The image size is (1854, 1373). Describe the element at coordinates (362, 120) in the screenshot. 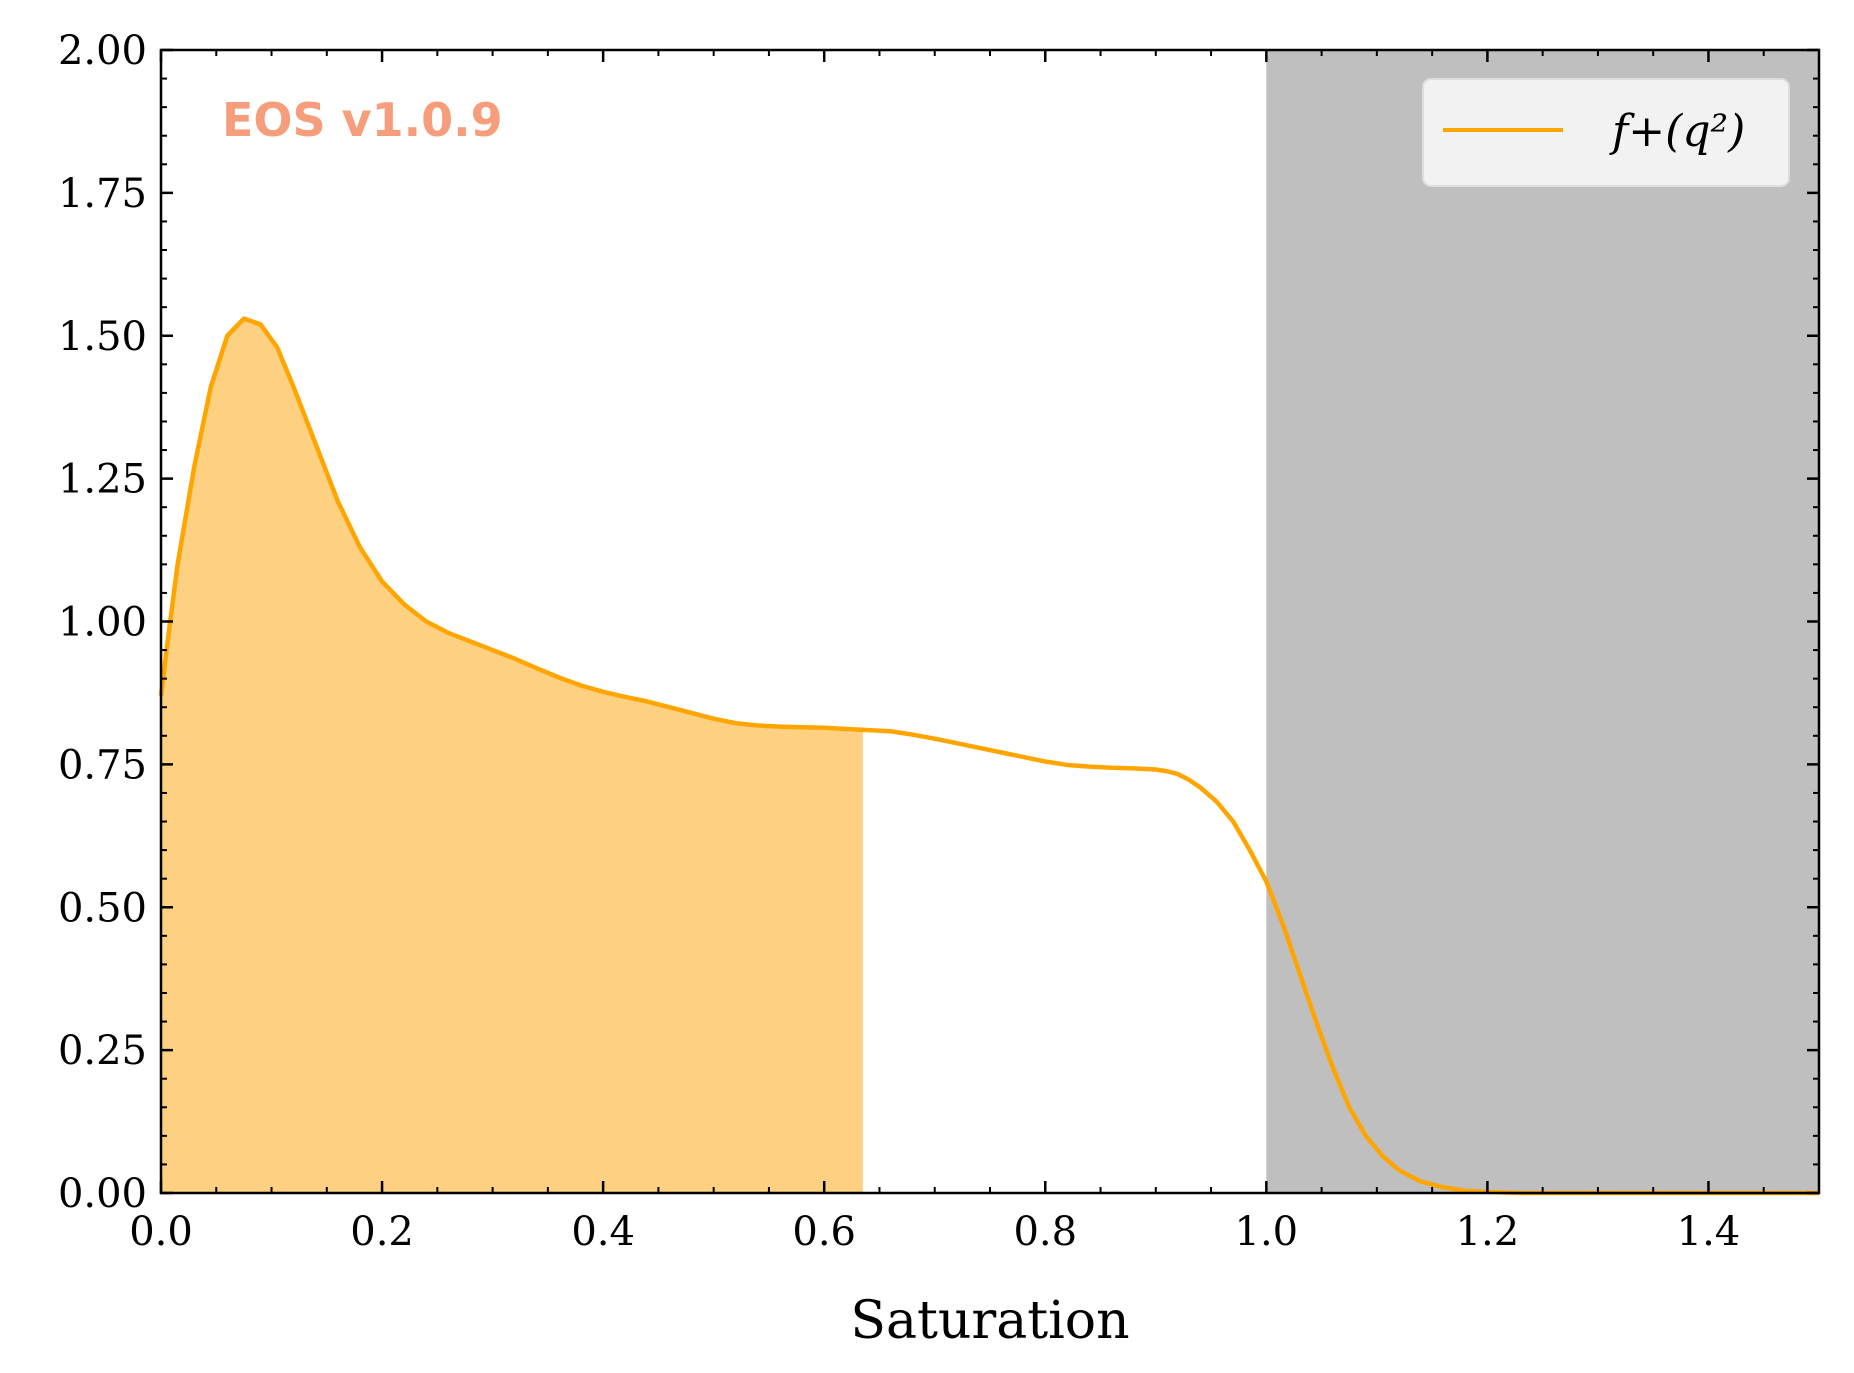

I see `watermark: EOS v1.0.9` at that location.